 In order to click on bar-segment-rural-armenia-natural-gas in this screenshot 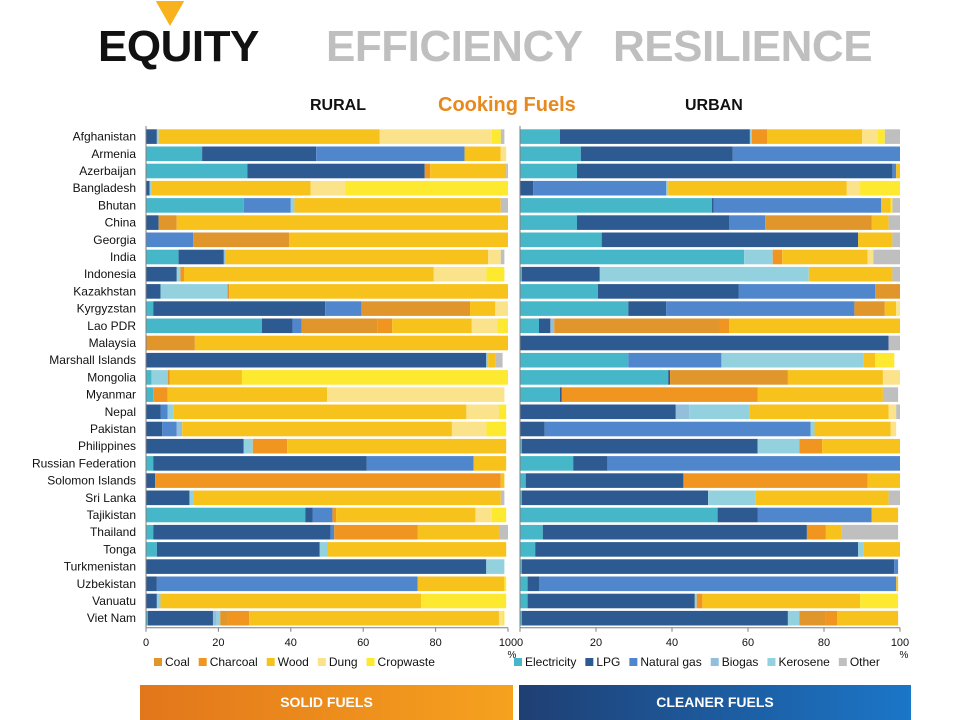, I will do `click(390, 154)`.